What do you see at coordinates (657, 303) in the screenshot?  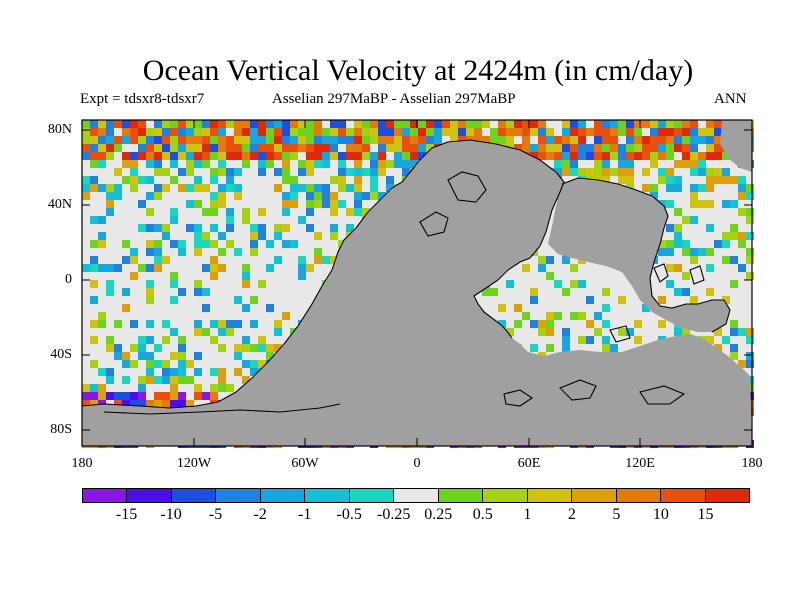 I see `coastline-islands-east` at bounding box center [657, 303].